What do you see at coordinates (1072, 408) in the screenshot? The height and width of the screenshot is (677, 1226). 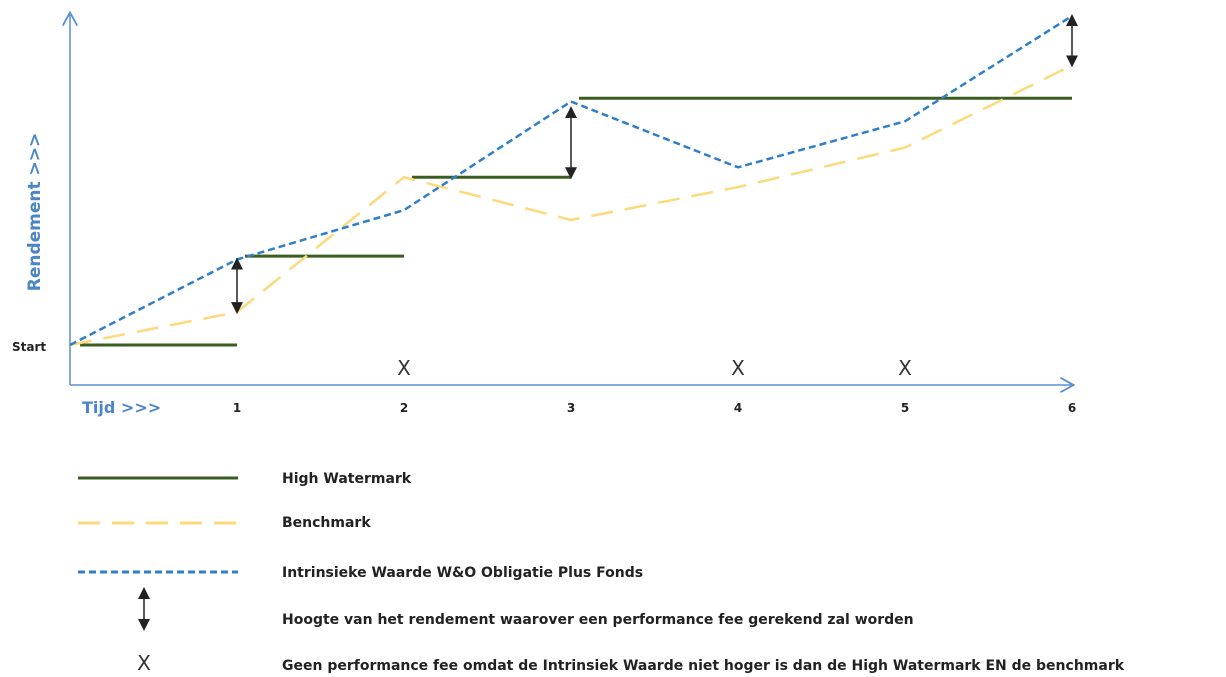 I see `x-tick-label: 6` at bounding box center [1072, 408].